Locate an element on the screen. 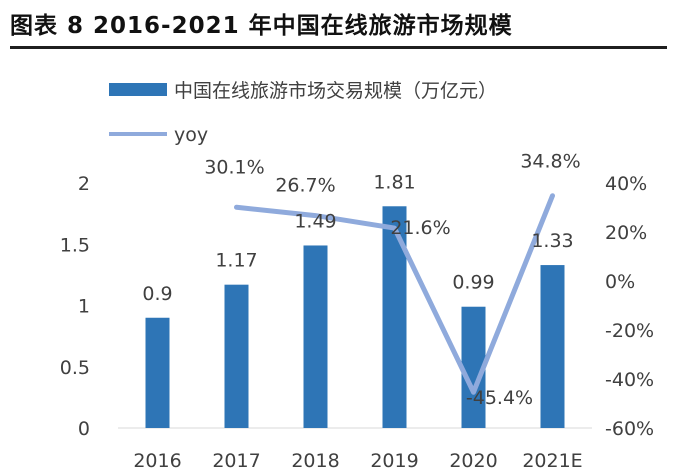 The height and width of the screenshot is (469, 677). legend-bar-label: 中国在线旅游市场交易规模（万亿元） is located at coordinates (335, 91).